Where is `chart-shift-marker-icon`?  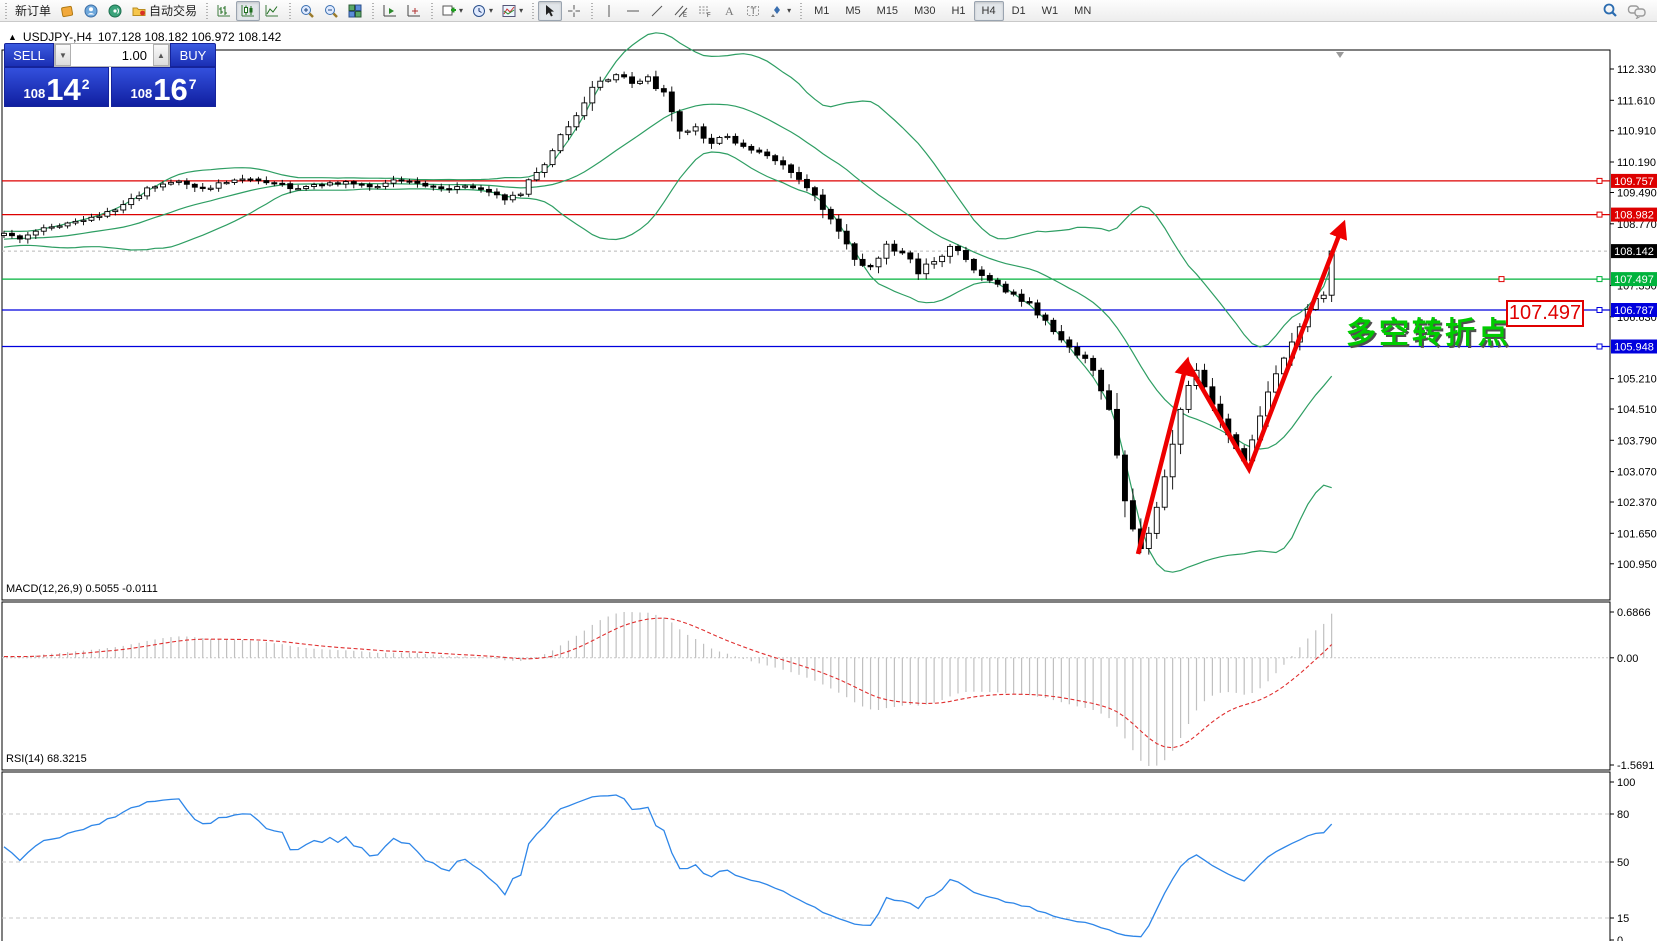
chart-shift-marker-icon is located at coordinates (1340, 55).